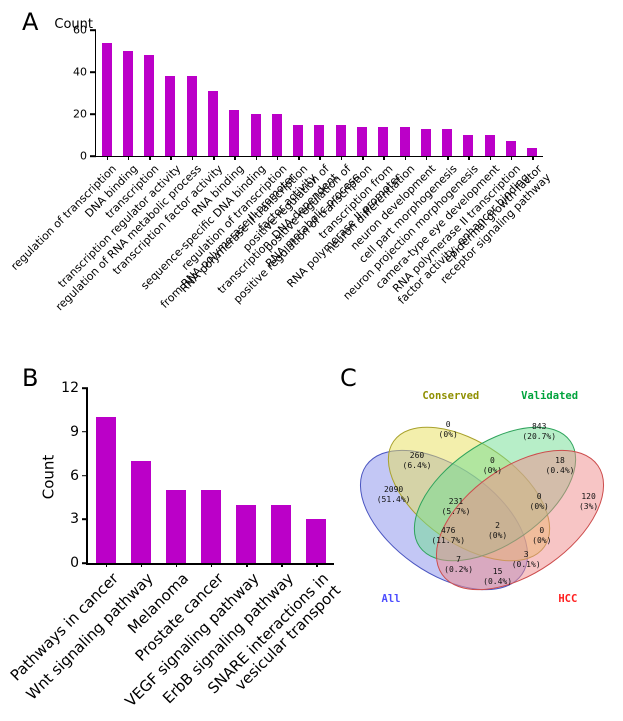  I want to click on bar-column: neuron development, so click(393, 141).